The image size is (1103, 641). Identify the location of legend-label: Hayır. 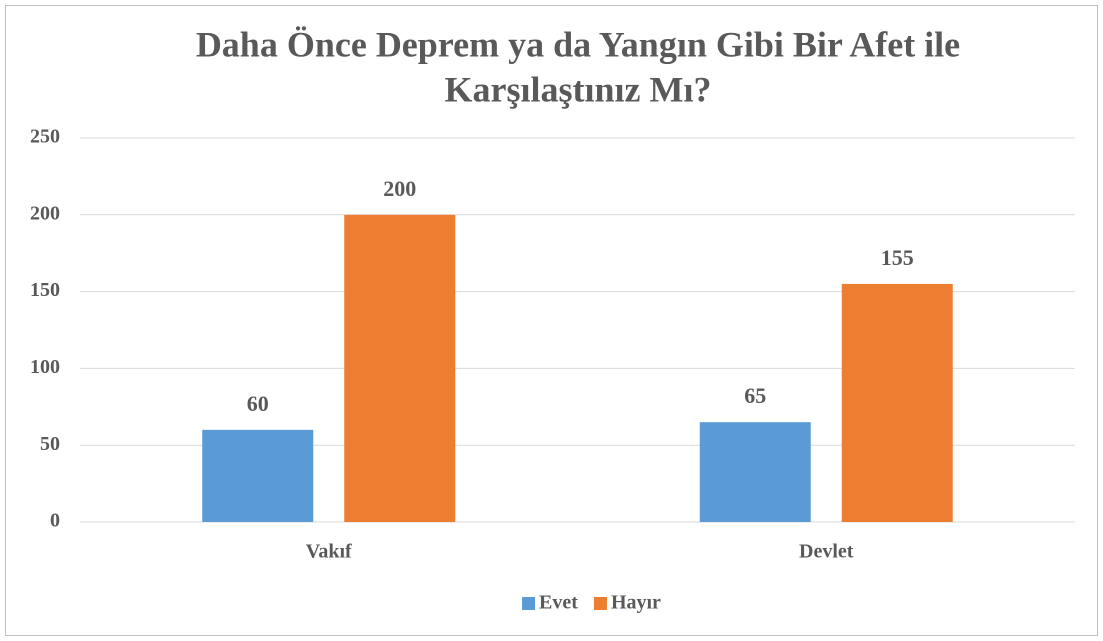
(636, 603).